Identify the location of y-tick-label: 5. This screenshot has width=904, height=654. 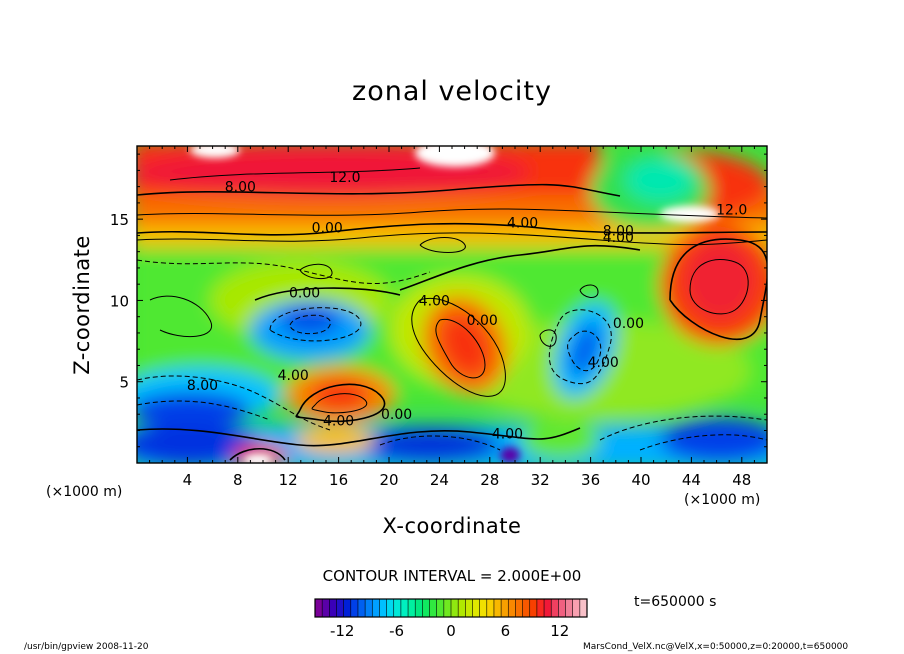
(124, 383).